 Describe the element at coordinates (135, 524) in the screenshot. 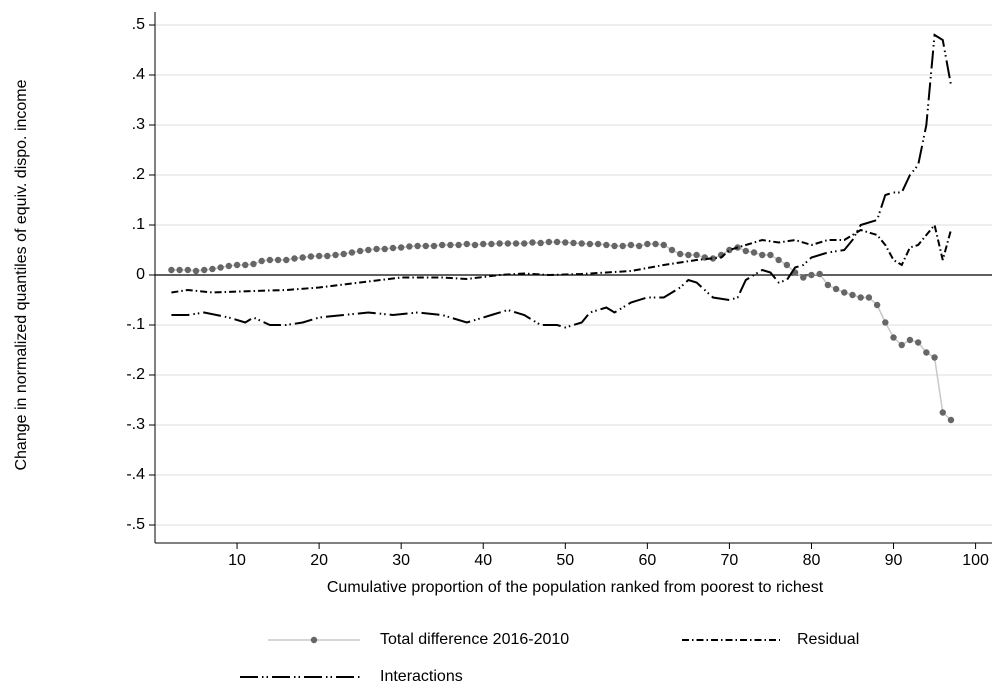

I see `y-tick-label: -.5` at that location.